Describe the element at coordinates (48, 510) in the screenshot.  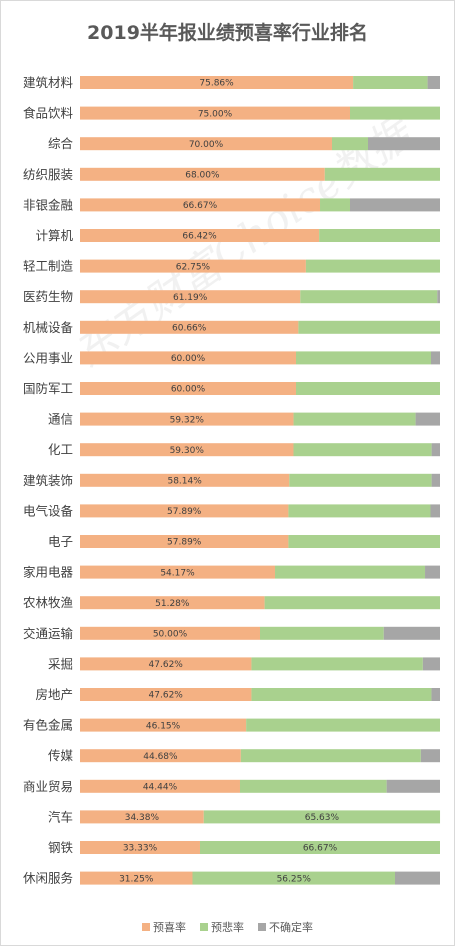
I see `category-label: 电气设备` at that location.